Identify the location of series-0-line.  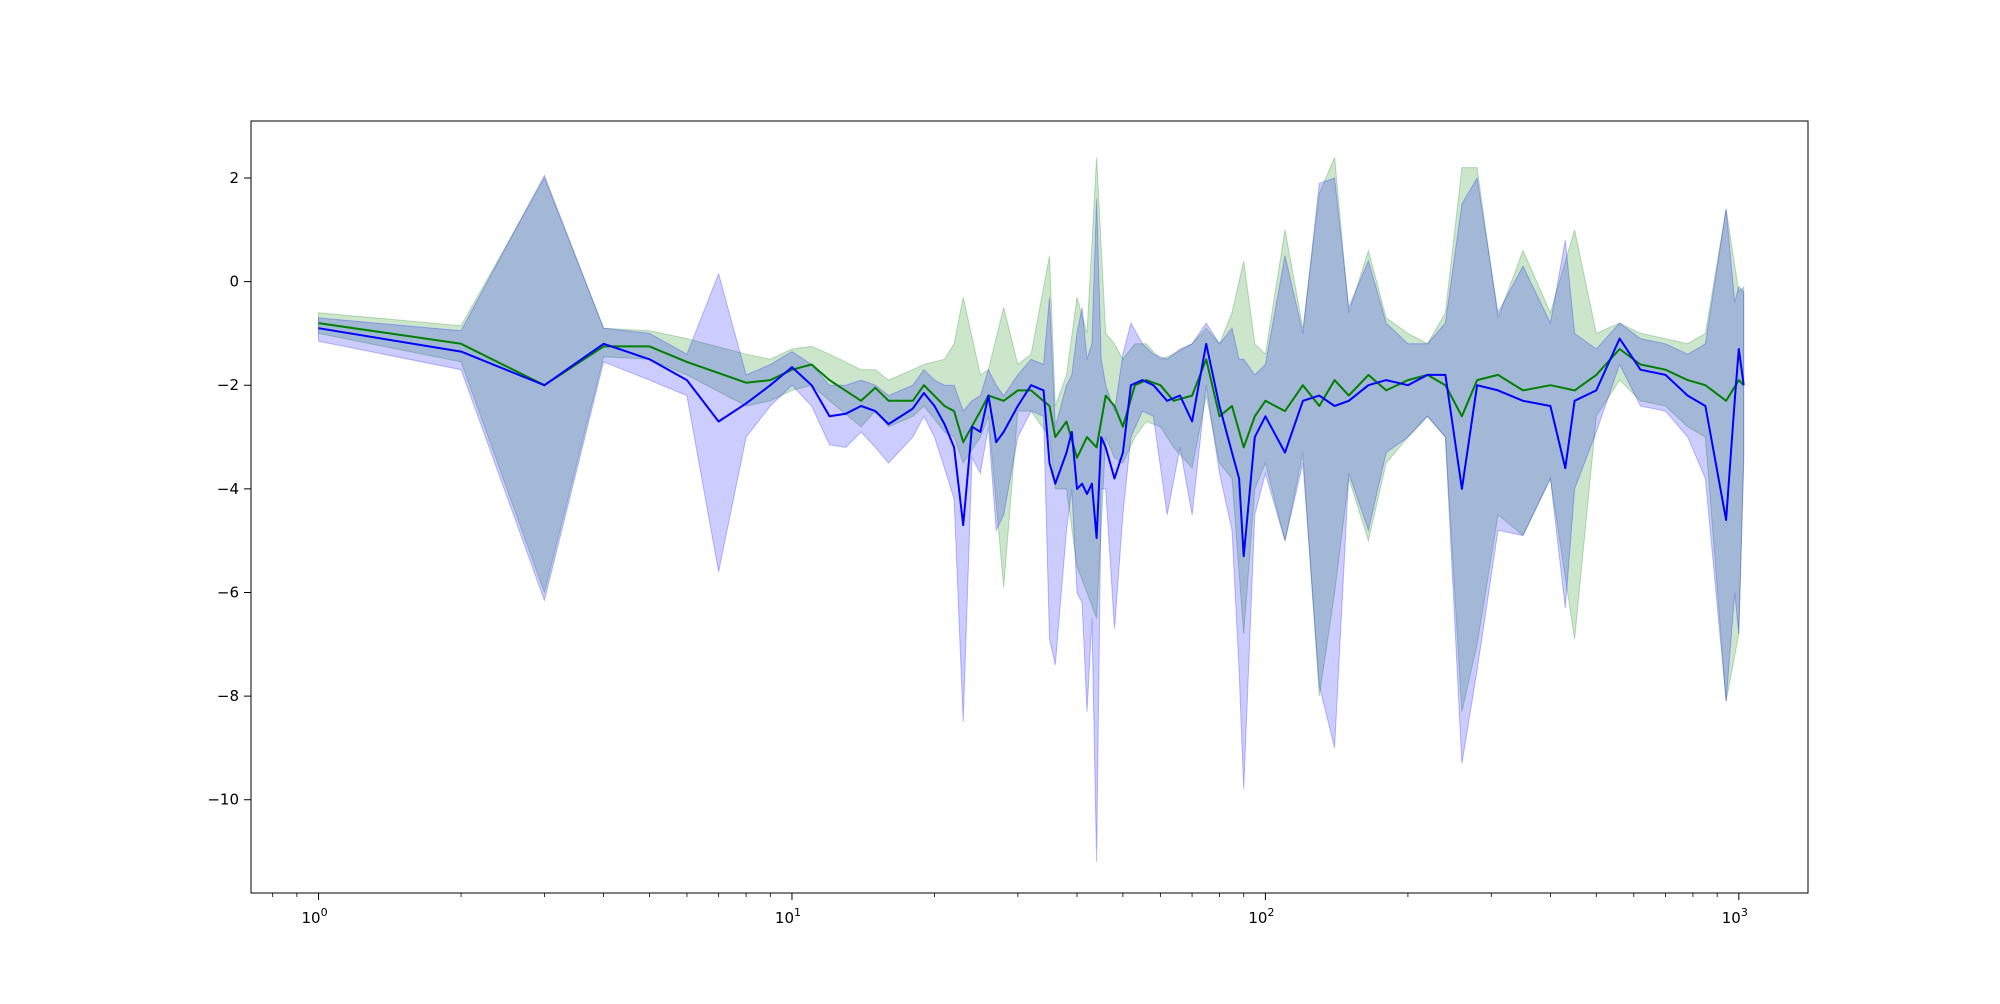
(1031, 390).